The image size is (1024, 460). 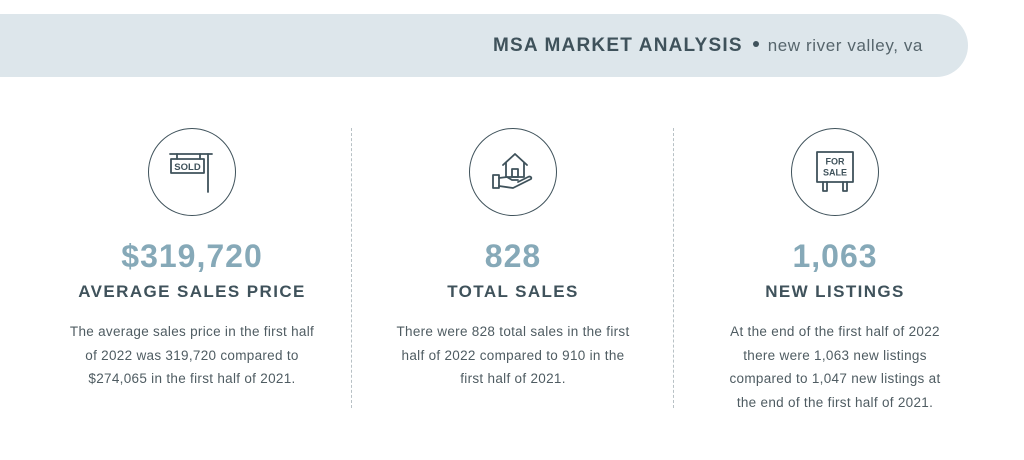 I want to click on stat-value: $319,720, so click(x=192, y=256).